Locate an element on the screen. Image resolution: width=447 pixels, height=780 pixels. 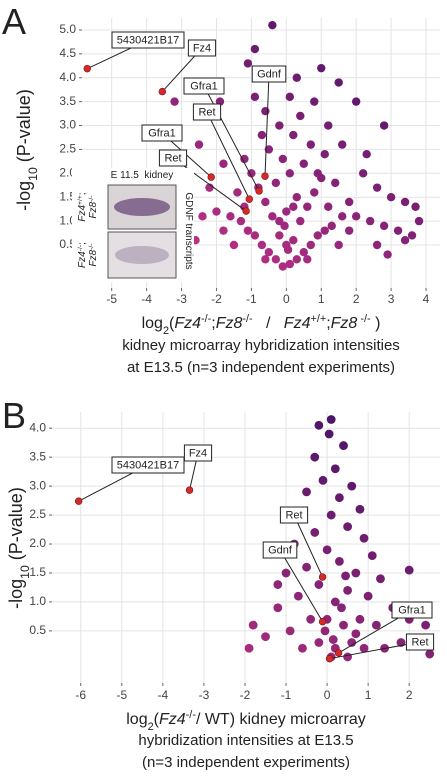
callout-label: 5430421B17 is located at coordinates (148, 40).